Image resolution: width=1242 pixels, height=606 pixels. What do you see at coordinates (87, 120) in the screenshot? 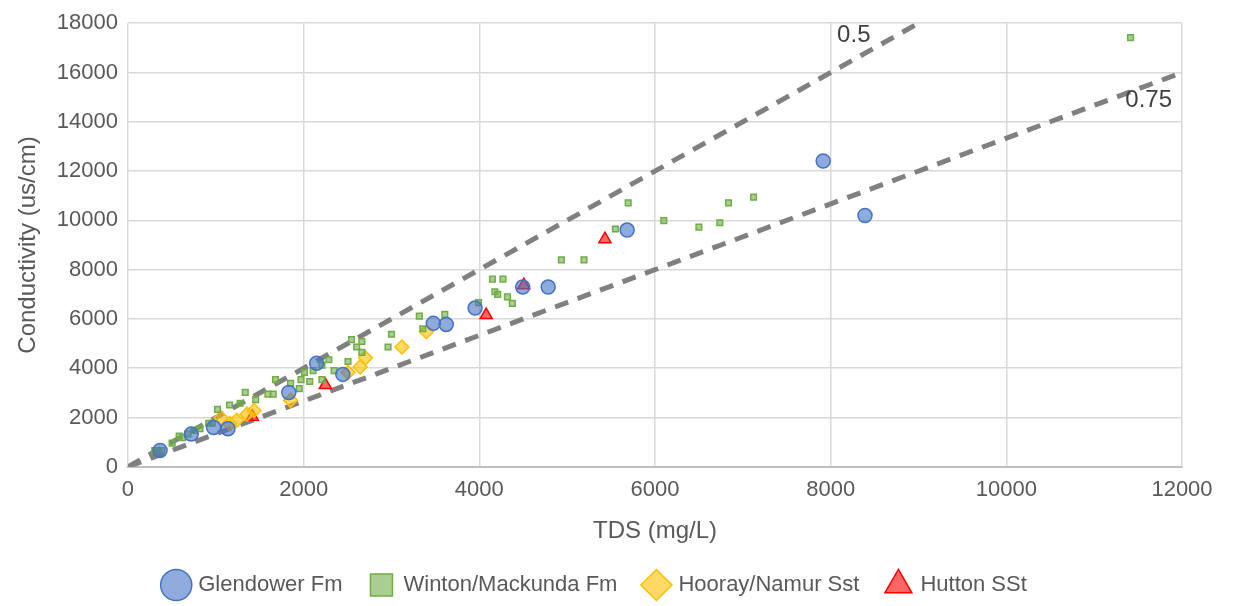
I see `y-tick-label: 14000` at bounding box center [87, 120].